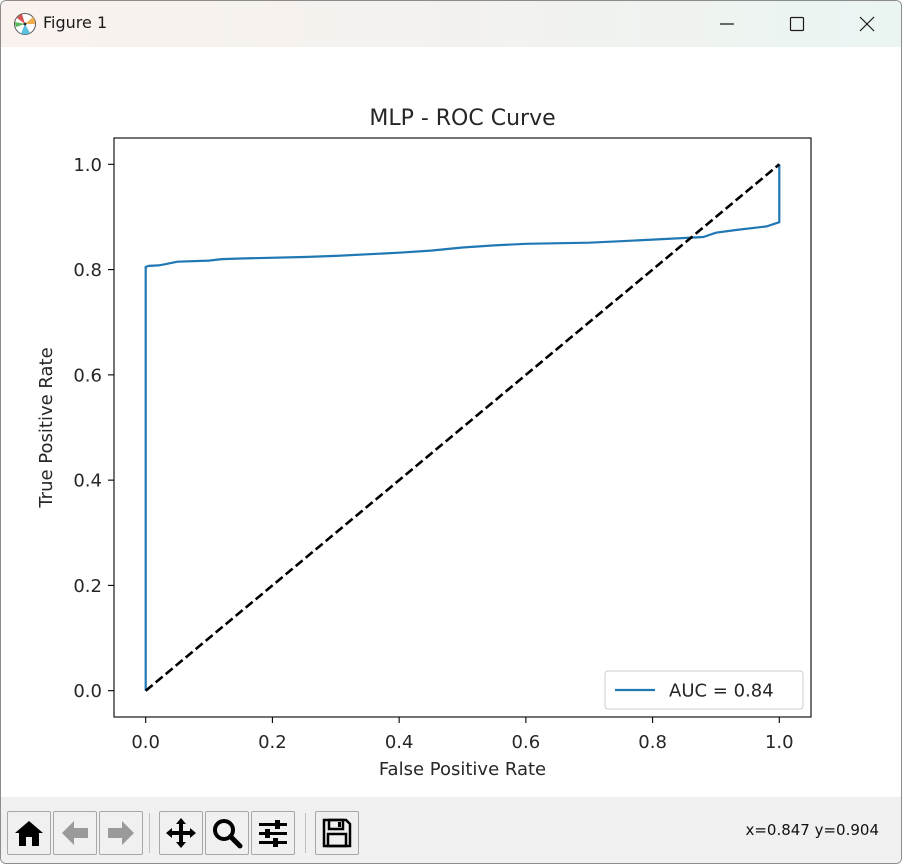 The height and width of the screenshot is (864, 902). I want to click on zoom-button, so click(227, 833).